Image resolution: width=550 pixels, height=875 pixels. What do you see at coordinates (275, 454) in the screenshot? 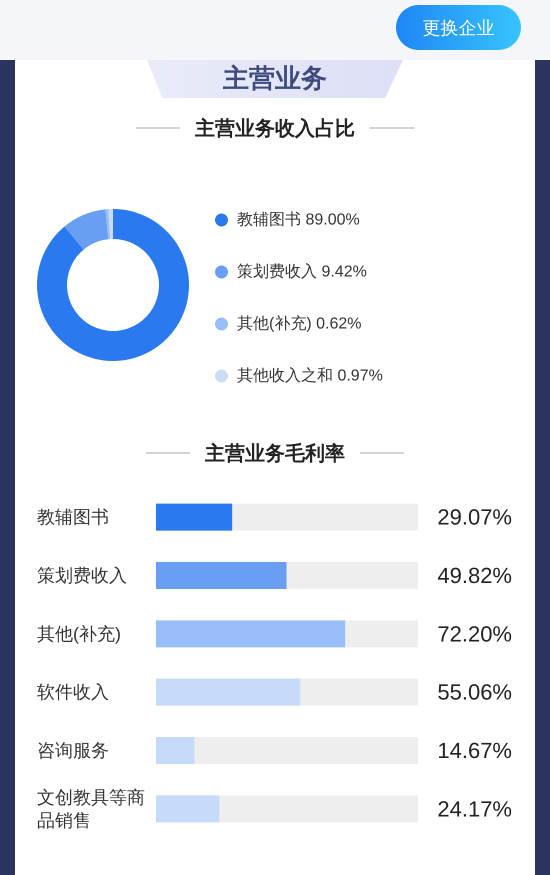
I see `chart-title: 主营业务毛利率` at bounding box center [275, 454].